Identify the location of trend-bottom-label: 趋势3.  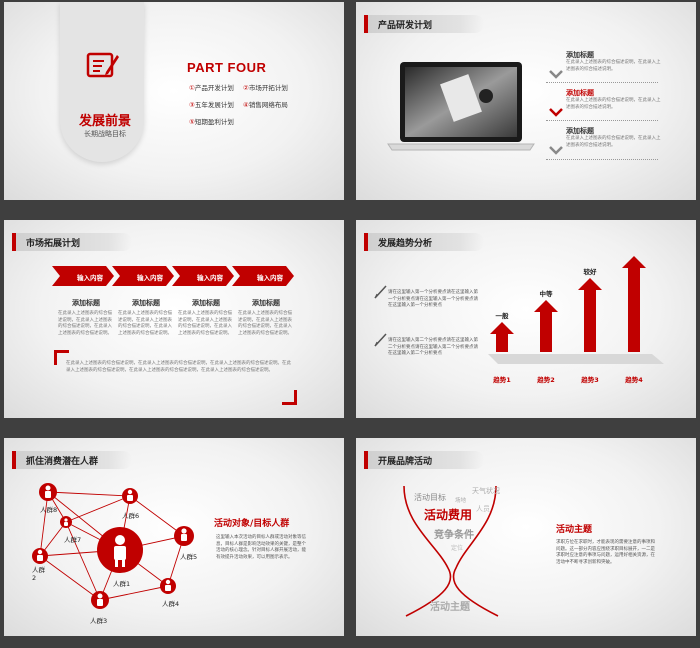
(590, 379).